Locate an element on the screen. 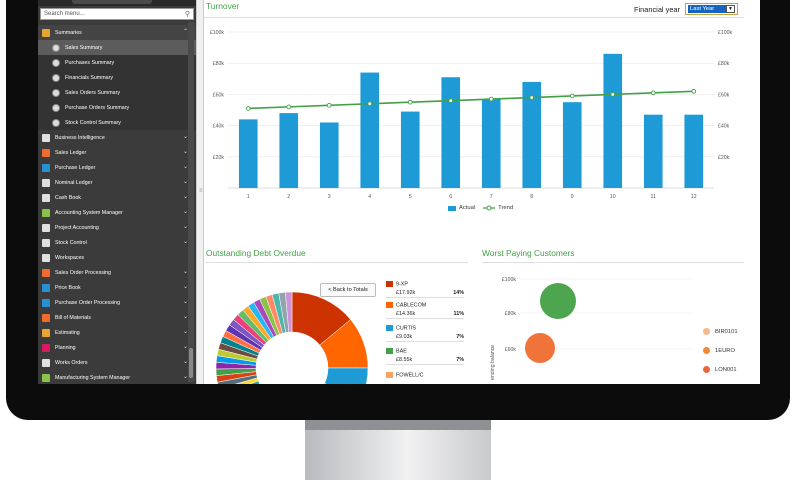  sidebar-scrollbar-thumb is located at coordinates (191, 363).